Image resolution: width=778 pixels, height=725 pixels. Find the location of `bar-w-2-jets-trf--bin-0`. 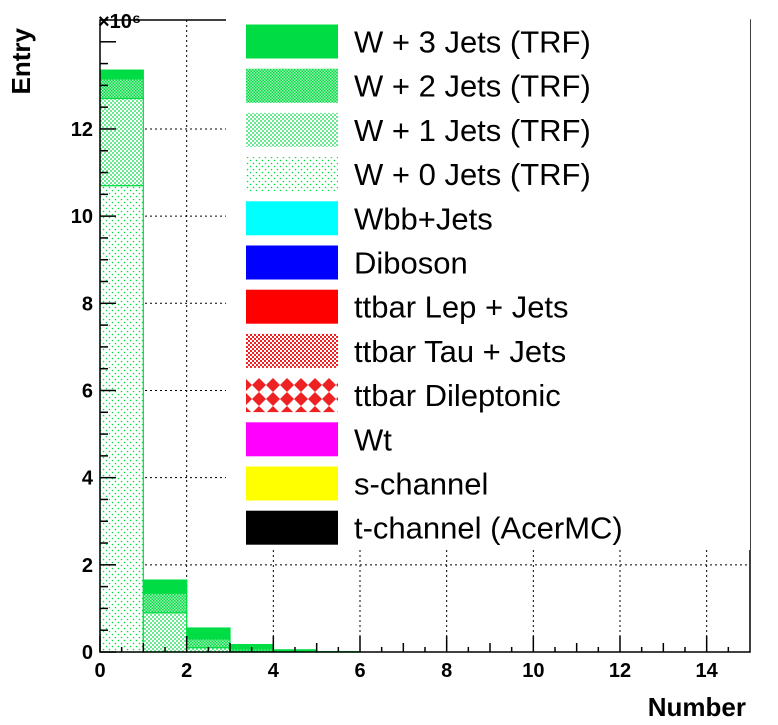

bar-w-2-jets-trf--bin-0 is located at coordinates (121, 89).